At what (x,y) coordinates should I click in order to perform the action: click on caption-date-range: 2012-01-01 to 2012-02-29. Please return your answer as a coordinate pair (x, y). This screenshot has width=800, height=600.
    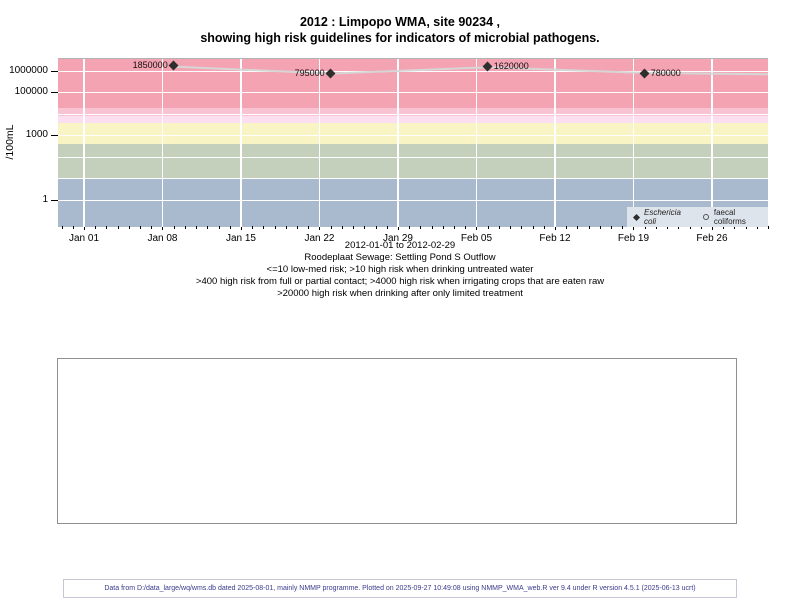
    Looking at the image, I should click on (400, 245).